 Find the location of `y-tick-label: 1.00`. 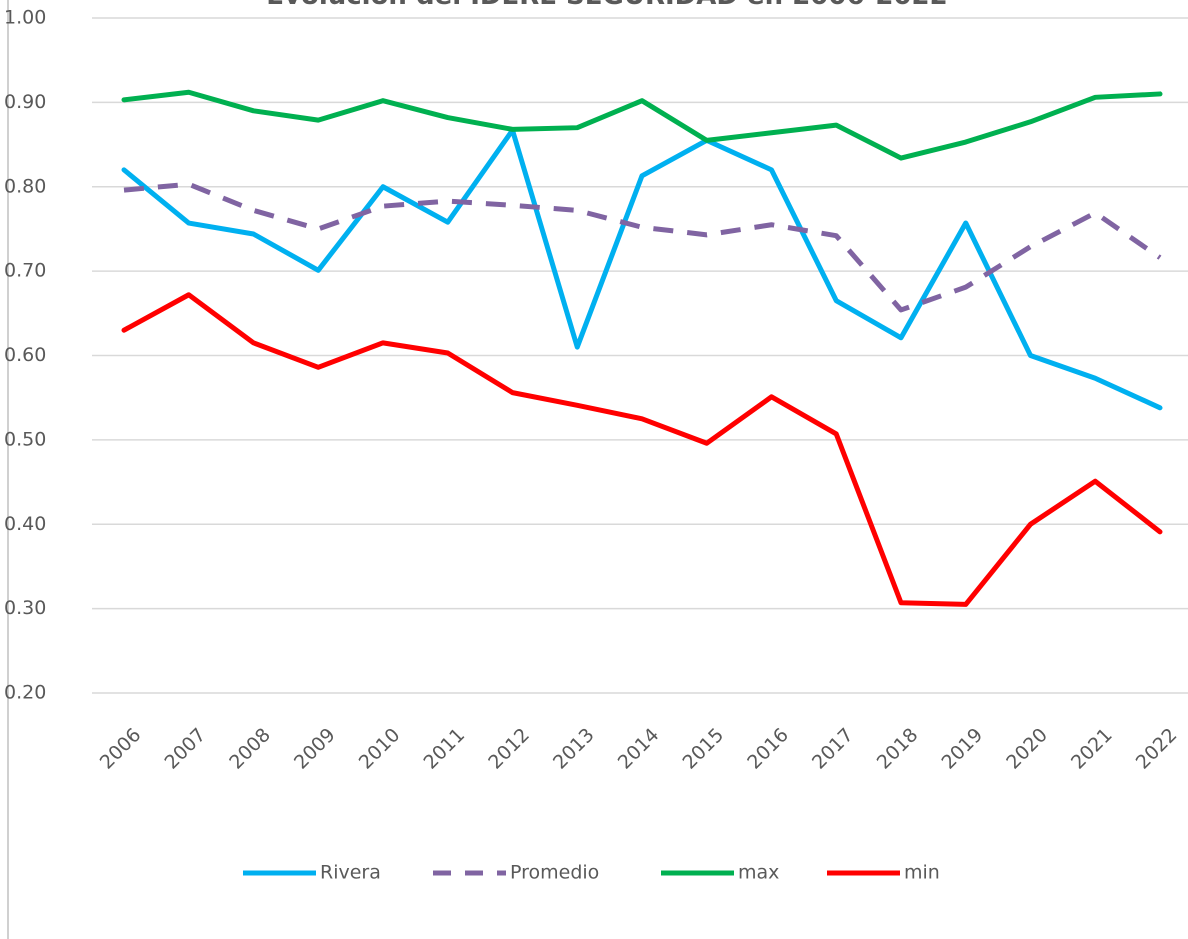

y-tick-label: 1.00 is located at coordinates (25, 18).